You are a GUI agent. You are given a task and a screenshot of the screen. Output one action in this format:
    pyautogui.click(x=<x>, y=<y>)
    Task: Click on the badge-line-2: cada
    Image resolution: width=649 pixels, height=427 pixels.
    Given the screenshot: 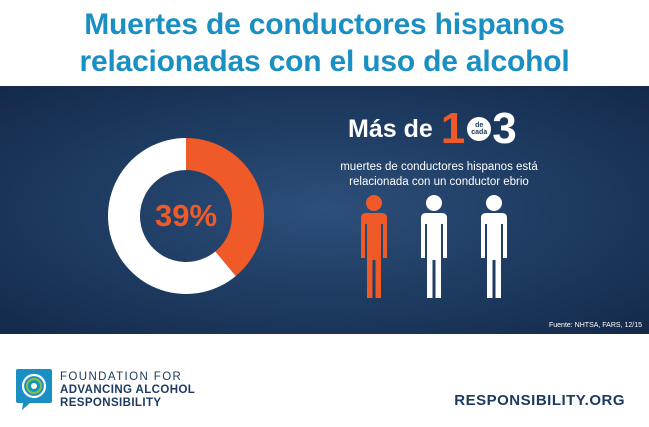 What is the action you would take?
    pyautogui.click(x=479, y=132)
    